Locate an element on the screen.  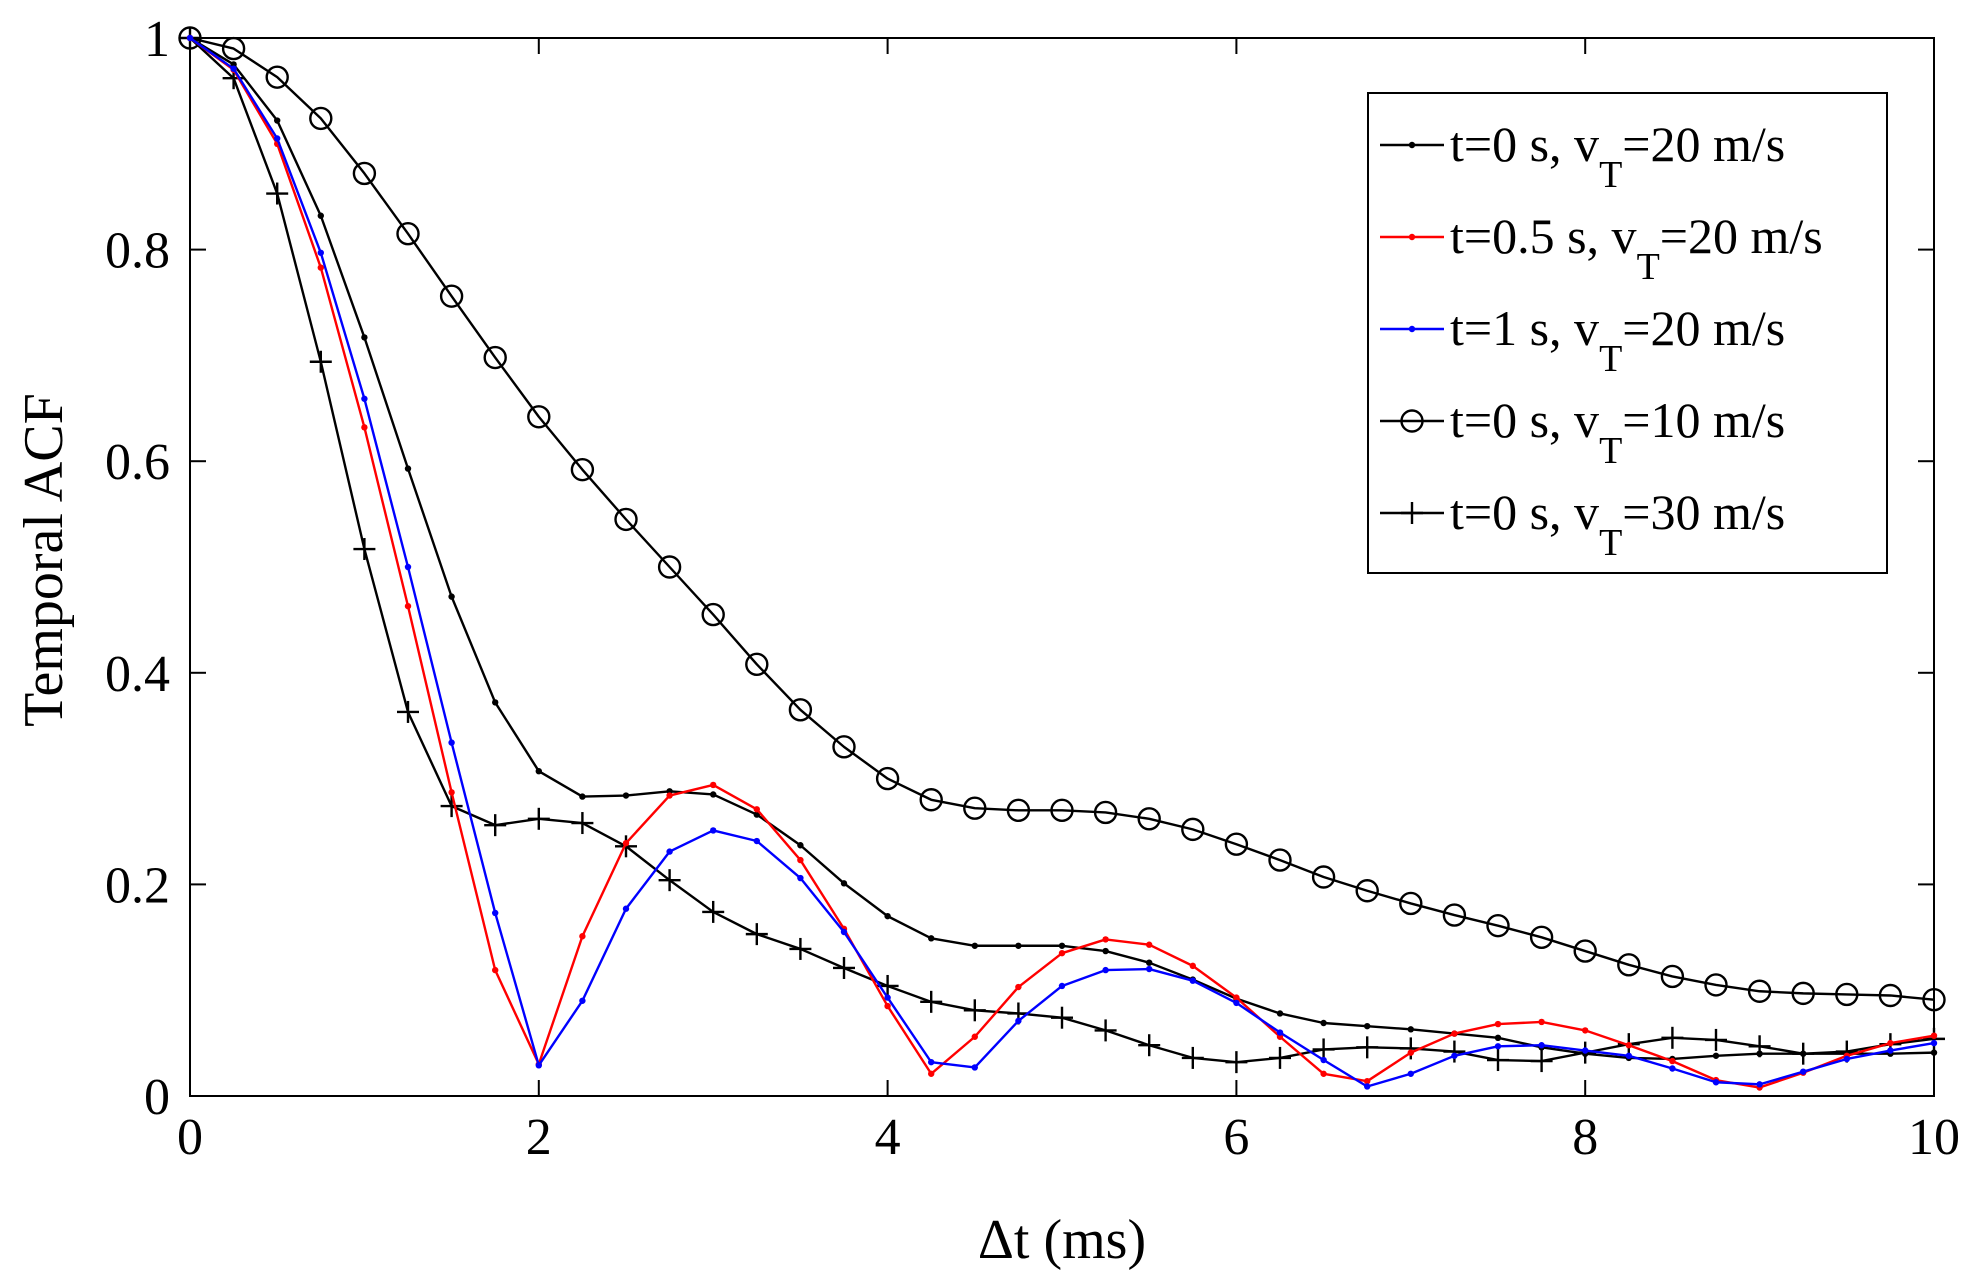
x-tick-label: 2 is located at coordinates (539, 1137).